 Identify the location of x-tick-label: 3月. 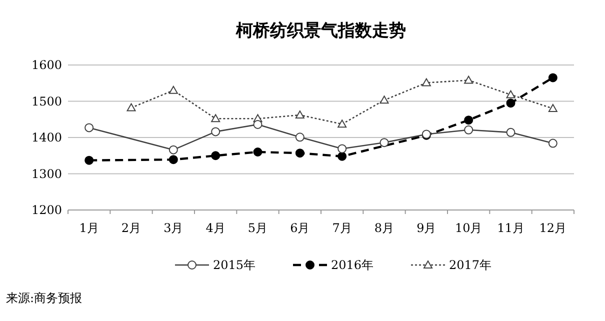
(174, 228).